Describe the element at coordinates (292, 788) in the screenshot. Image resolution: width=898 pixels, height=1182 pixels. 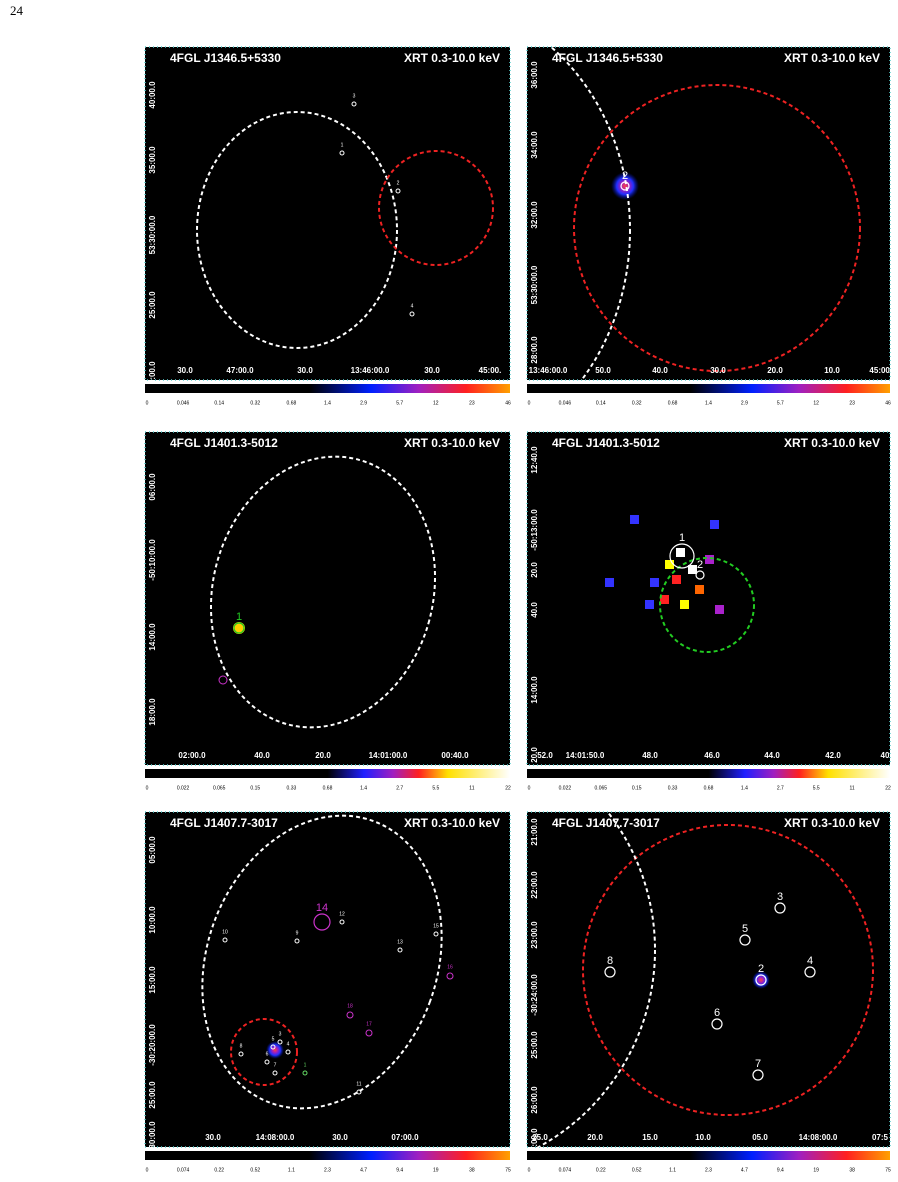
I see `colorbar-label: 0.33` at that location.